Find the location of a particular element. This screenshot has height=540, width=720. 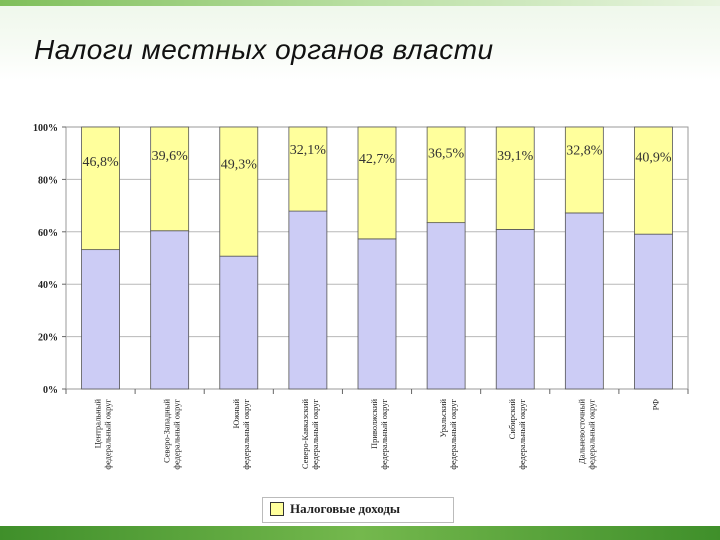

y-tick-label: 40% is located at coordinates (48, 285).